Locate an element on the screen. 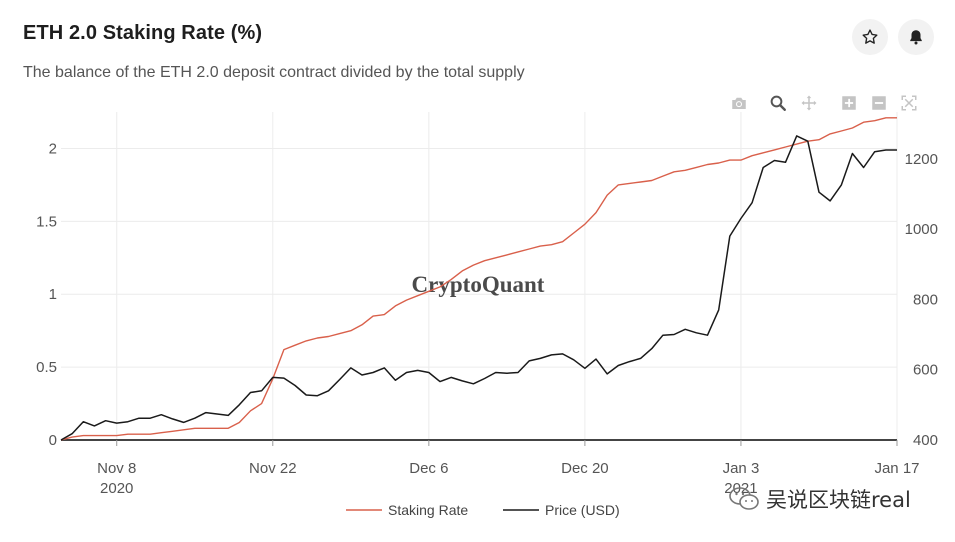 The height and width of the screenshot is (542, 955). bell-icon is located at coordinates (916, 37).